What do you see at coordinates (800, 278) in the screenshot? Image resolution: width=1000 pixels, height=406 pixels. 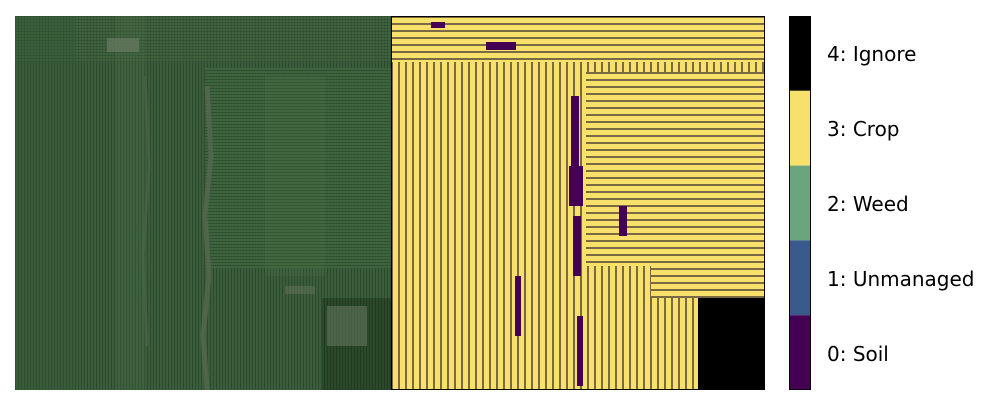 I see `colorbar-segment-unmanaged` at bounding box center [800, 278].